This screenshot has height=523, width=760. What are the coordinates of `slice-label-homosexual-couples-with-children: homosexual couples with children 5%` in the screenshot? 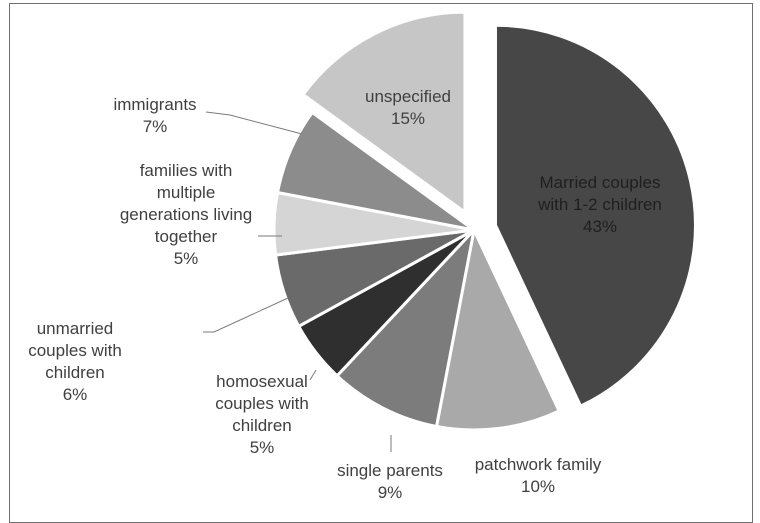 It's located at (262, 414).